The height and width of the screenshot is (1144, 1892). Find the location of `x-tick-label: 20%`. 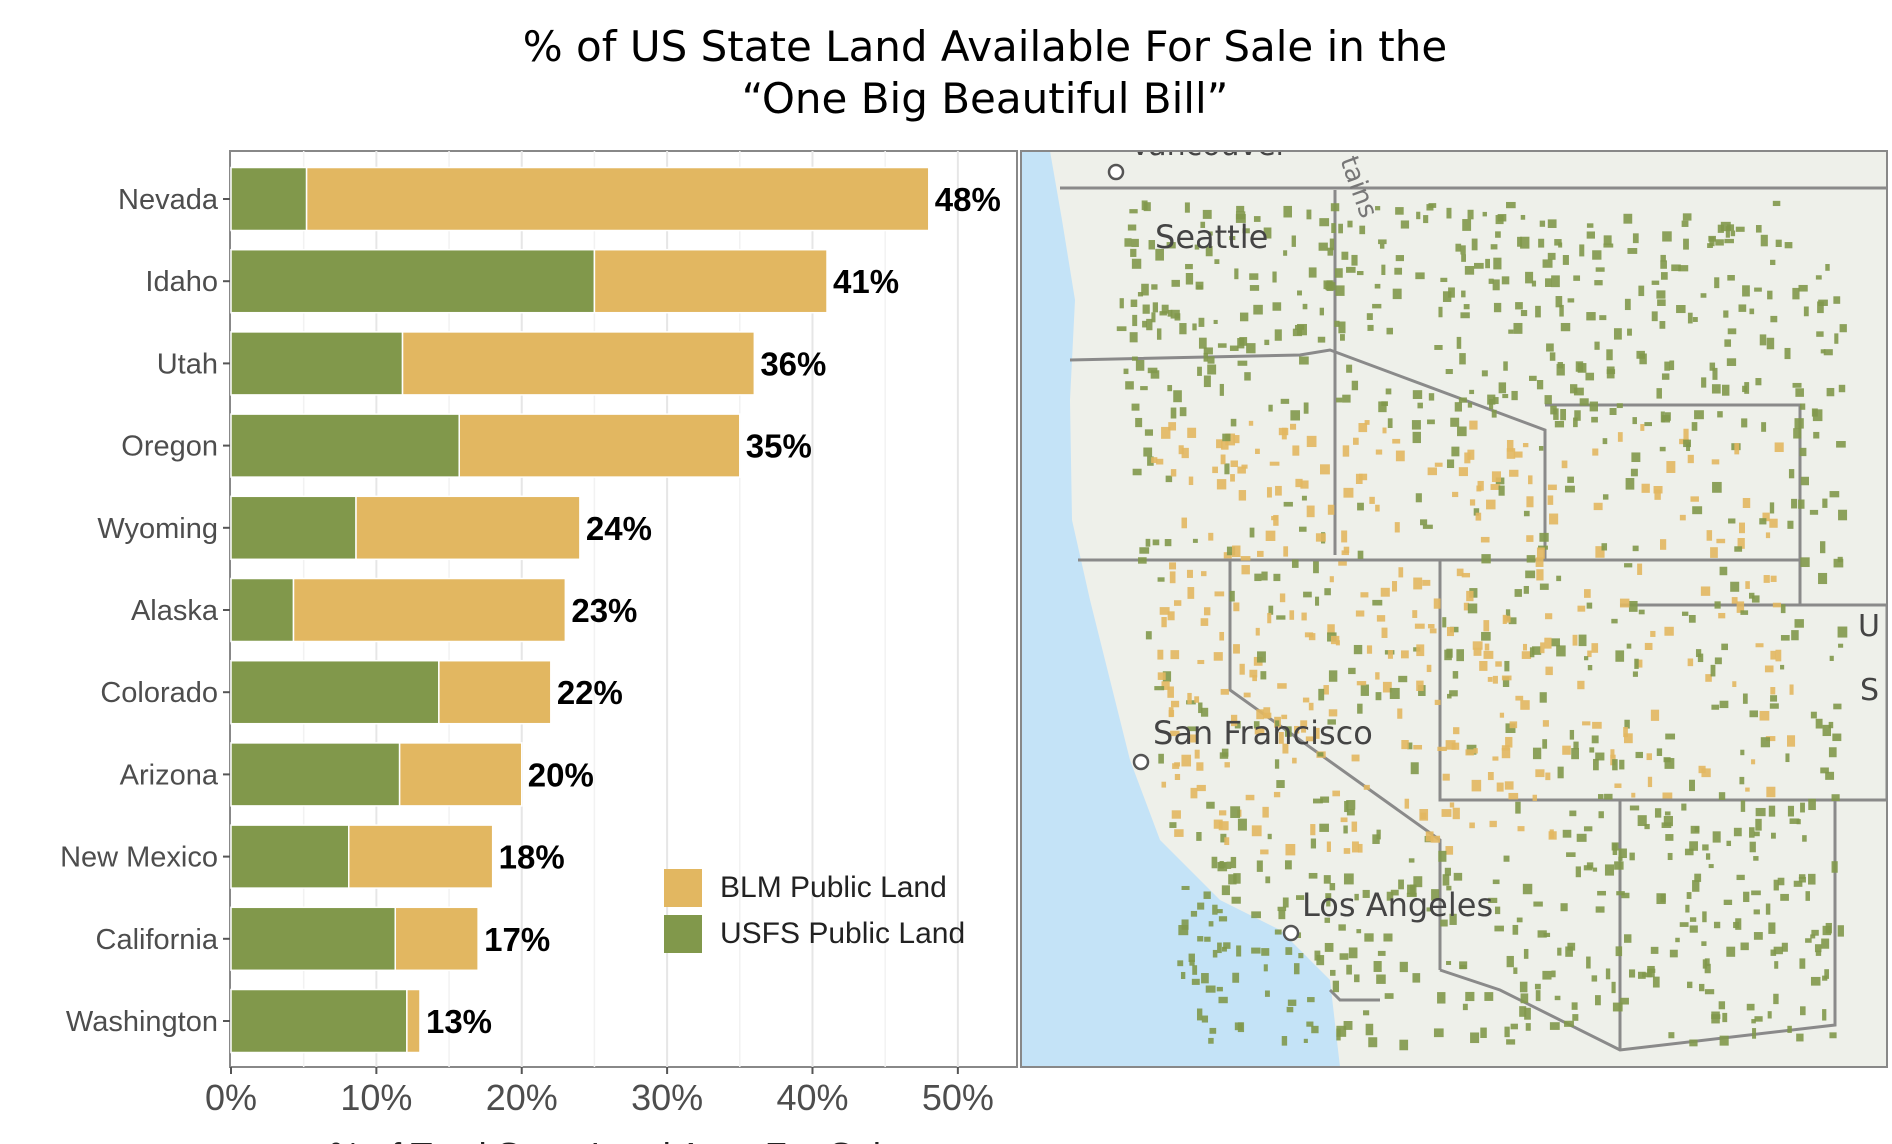

x-tick-label: 20% is located at coordinates (522, 1097).